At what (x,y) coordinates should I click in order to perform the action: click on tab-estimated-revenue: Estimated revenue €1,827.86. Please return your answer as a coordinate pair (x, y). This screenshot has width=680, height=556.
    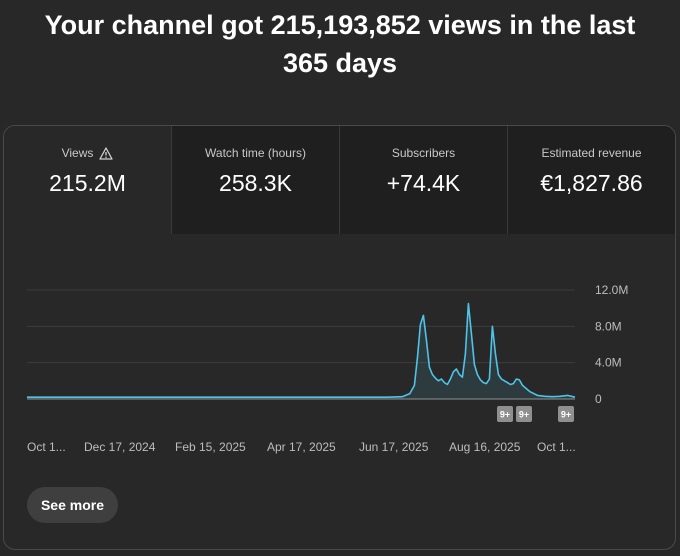
    Looking at the image, I should click on (591, 180).